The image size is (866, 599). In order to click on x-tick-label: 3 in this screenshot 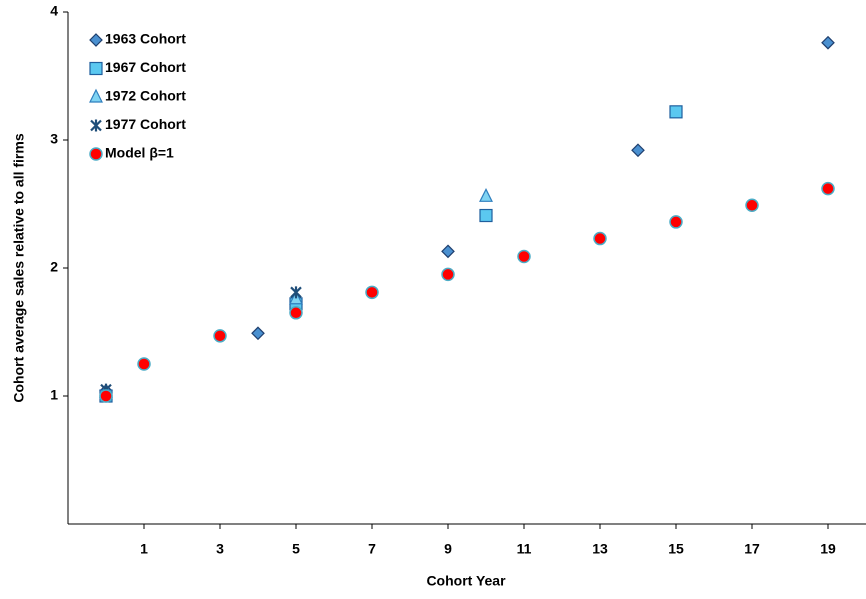, I will do `click(220, 549)`.